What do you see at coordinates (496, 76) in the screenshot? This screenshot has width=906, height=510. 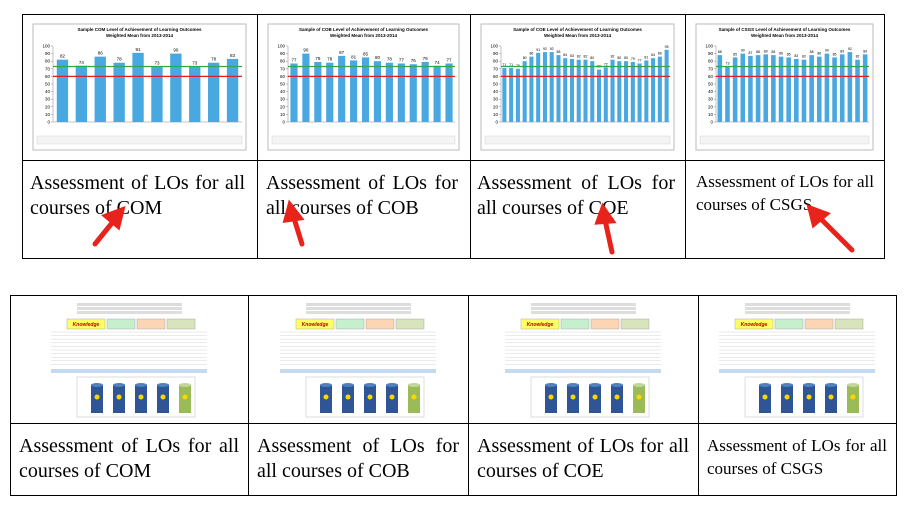 I see `y-tick-label: 60` at bounding box center [496, 76].